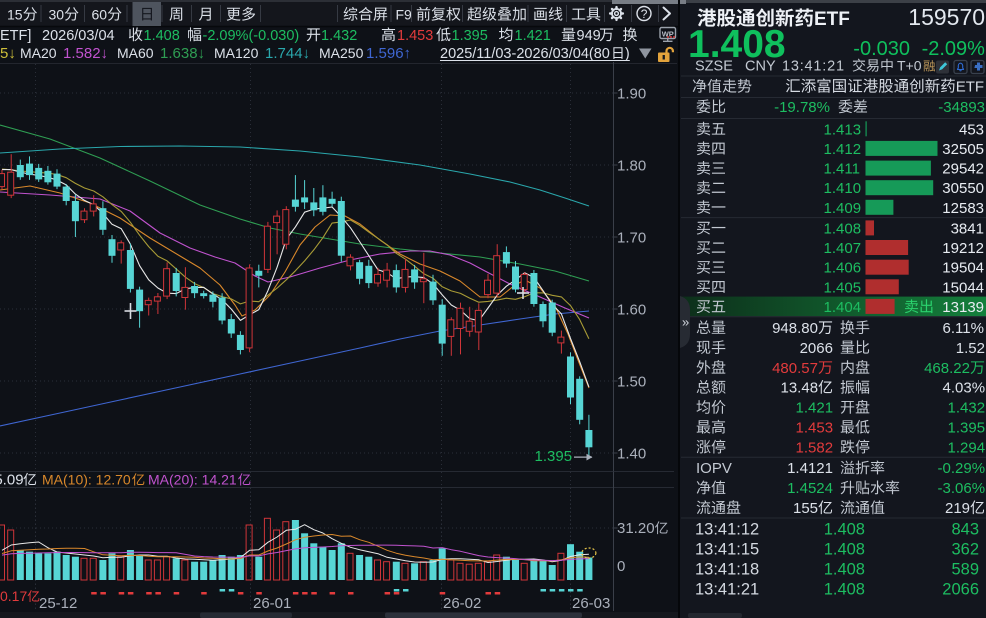  I want to click on svg-text: MA120, so click(236, 53).